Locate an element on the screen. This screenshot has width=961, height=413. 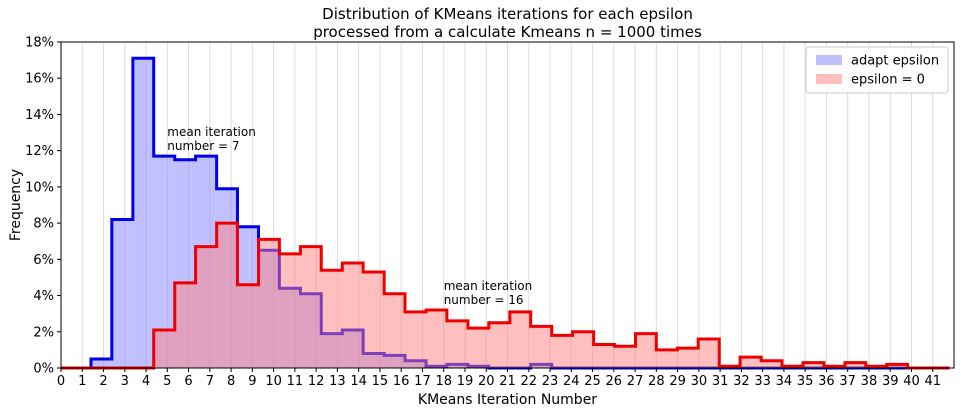
x-tick-label: 19 is located at coordinates (465, 381).